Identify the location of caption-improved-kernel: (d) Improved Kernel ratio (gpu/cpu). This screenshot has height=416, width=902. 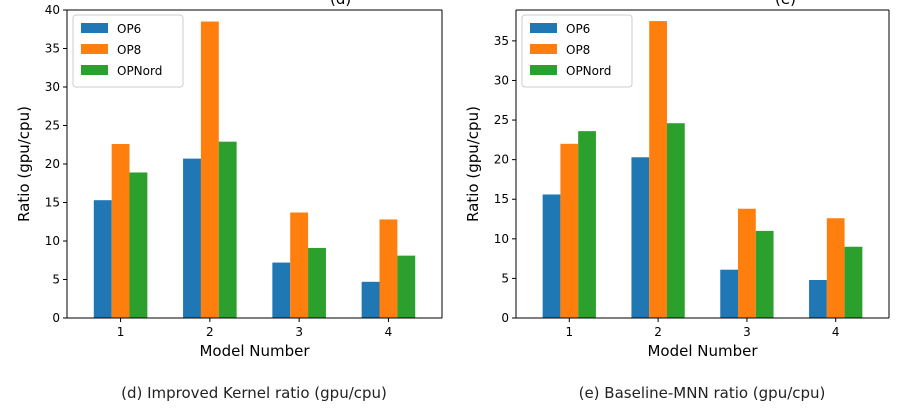
(254, 393).